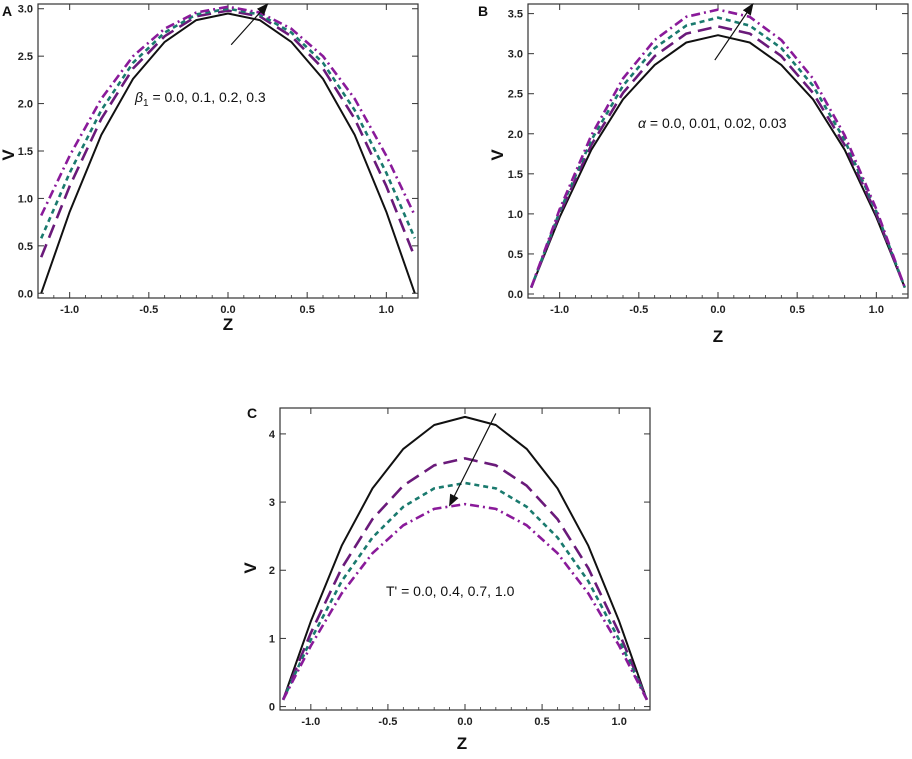  I want to click on parameter-annotation: β1 = 0.0, 0.1, 0.2, 0.3, so click(200, 99).